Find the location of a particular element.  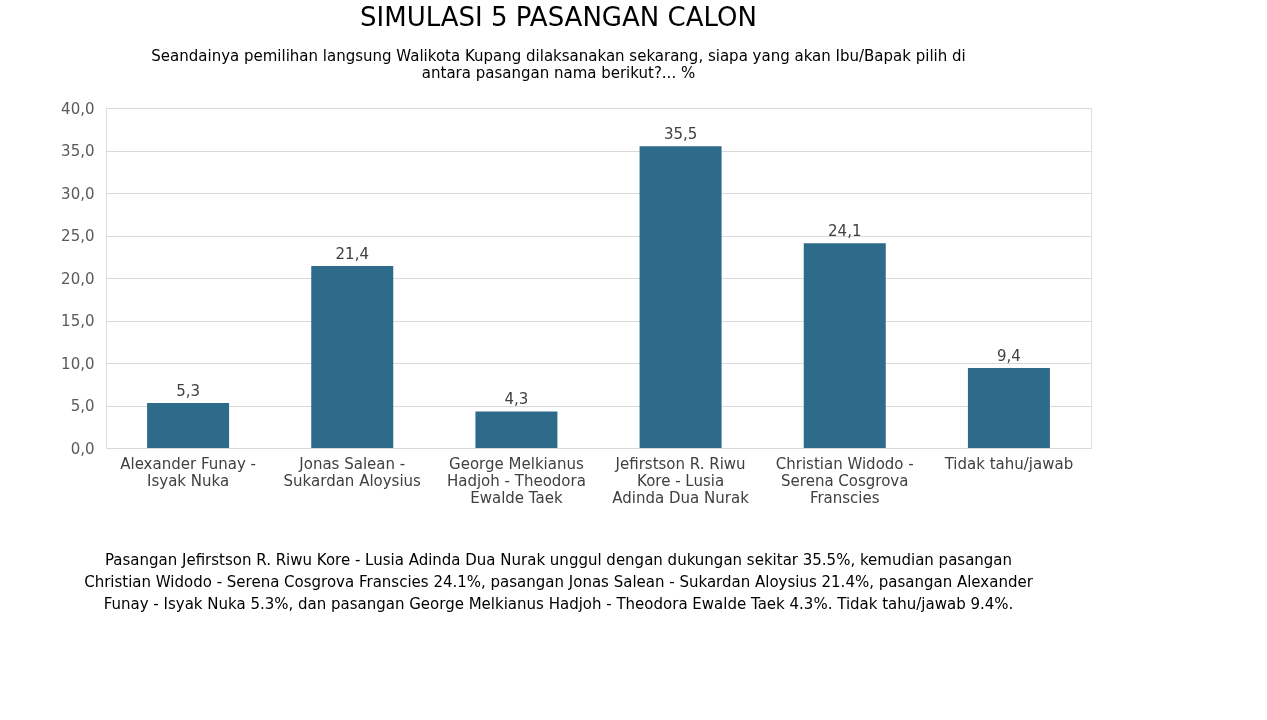

x-tick-label: Christian Widodo - Serena Cosgrova Franscies is located at coordinates (844, 480).